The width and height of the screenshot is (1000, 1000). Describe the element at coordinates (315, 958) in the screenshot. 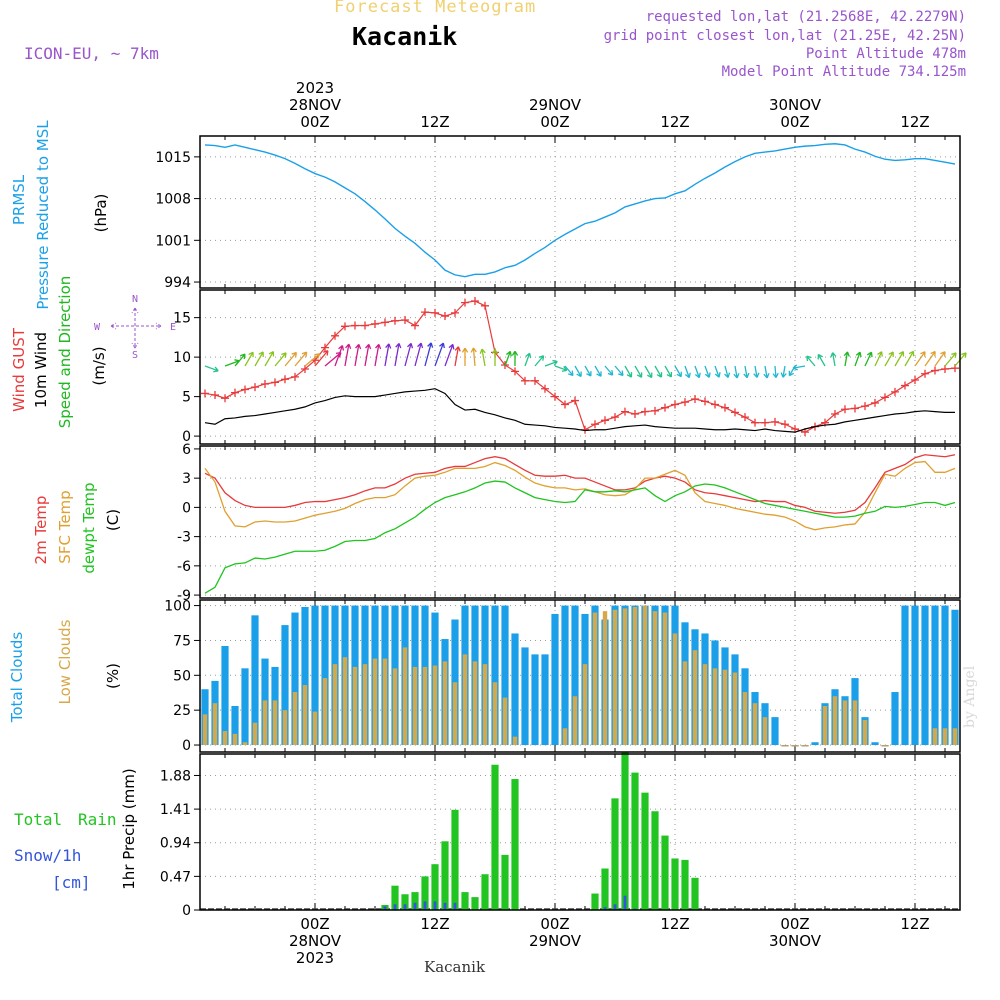

I see `time-label-bottom: 2023` at that location.